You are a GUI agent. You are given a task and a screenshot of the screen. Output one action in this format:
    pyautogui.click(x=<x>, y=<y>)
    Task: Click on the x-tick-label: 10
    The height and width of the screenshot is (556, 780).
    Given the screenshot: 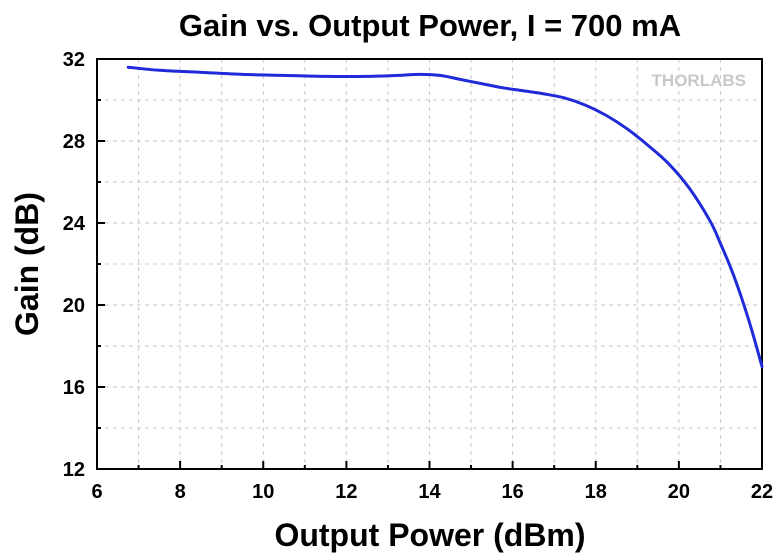 What is the action you would take?
    pyautogui.click(x=263, y=492)
    